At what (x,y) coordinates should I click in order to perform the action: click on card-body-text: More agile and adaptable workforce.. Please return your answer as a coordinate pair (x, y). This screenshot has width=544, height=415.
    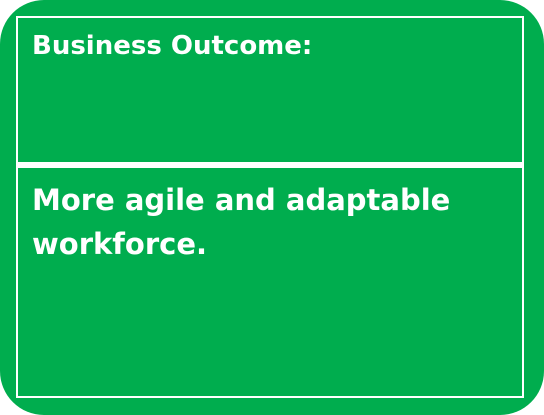
    Looking at the image, I should click on (241, 222).